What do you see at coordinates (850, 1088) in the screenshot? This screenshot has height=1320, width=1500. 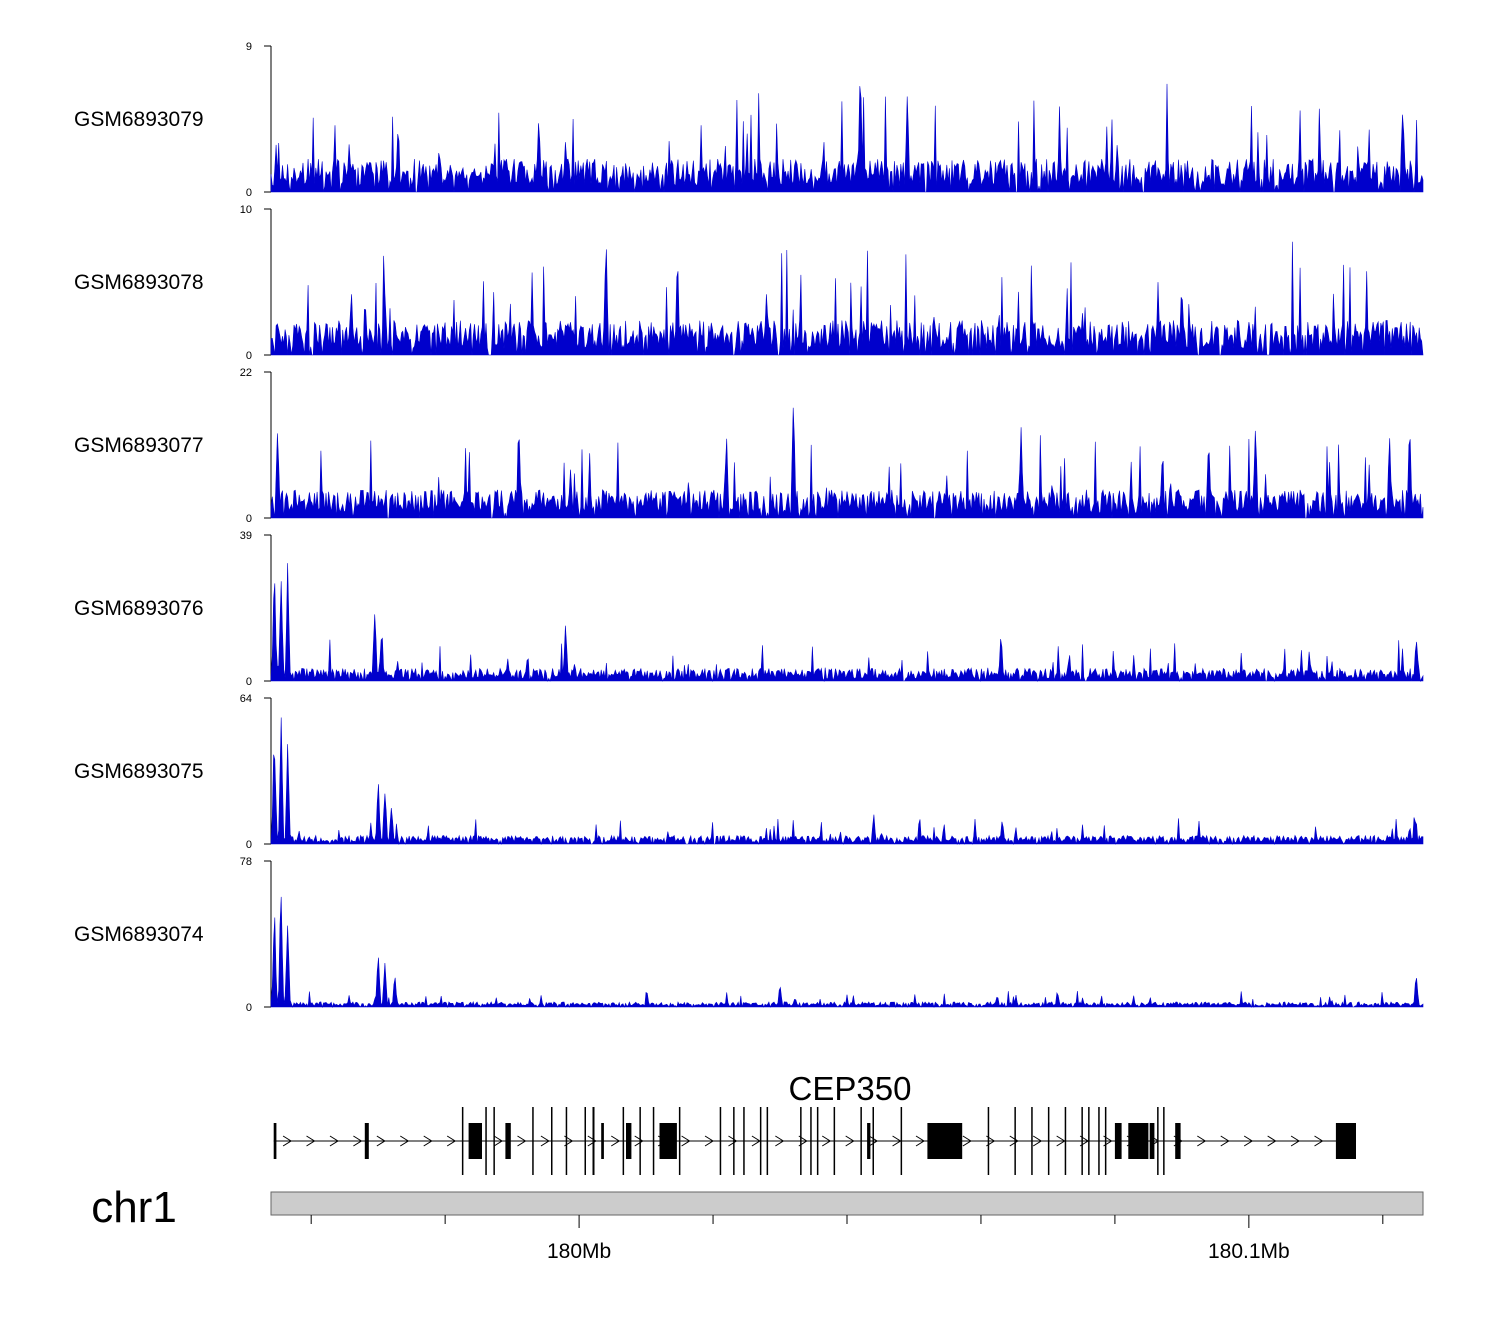 I see `gene-name-label: CEP350` at bounding box center [850, 1088].